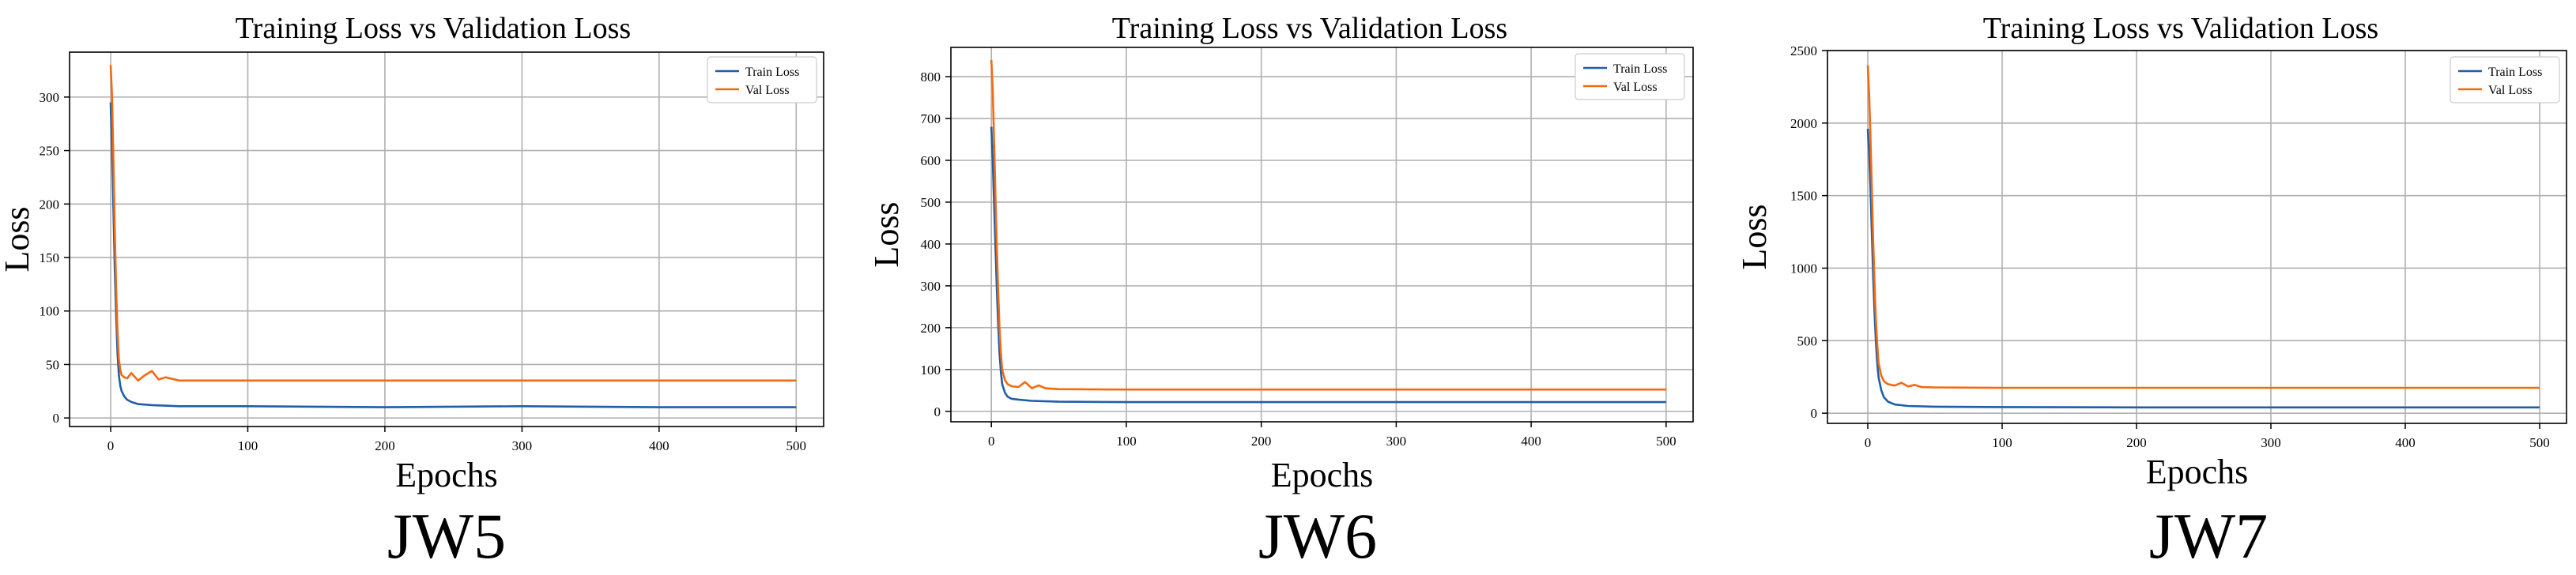  What do you see at coordinates (1803, 268) in the screenshot?
I see `y-tick-label: 1000` at bounding box center [1803, 268].